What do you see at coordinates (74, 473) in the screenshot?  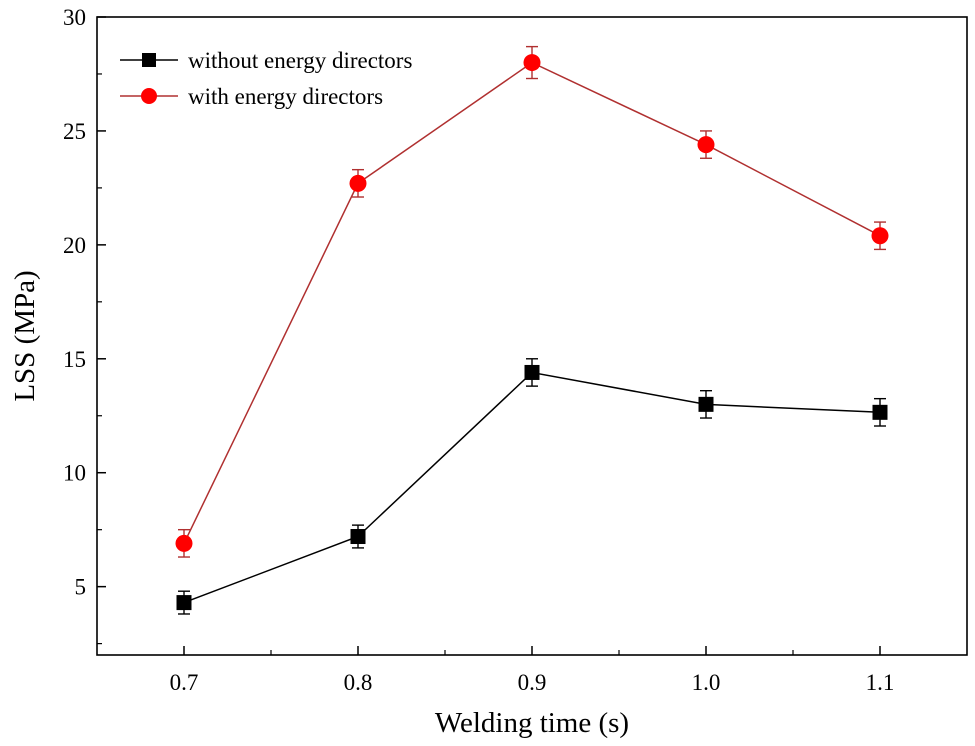 I see `y-tick-label: 10` at bounding box center [74, 473].